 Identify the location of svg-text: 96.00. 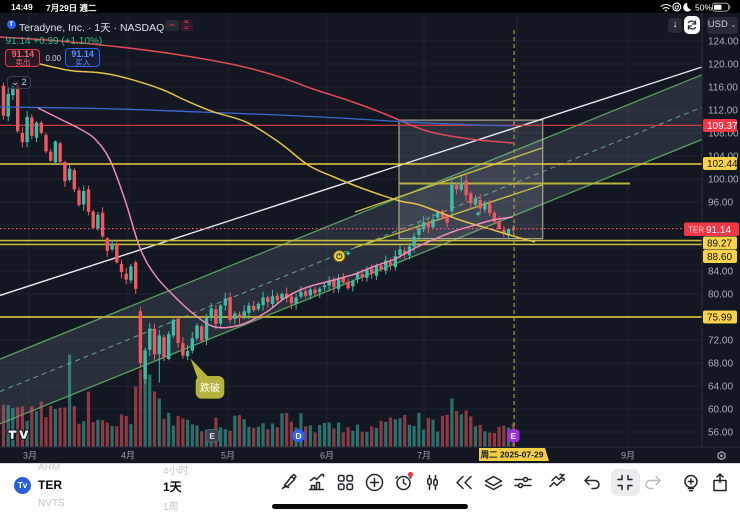
(720, 203).